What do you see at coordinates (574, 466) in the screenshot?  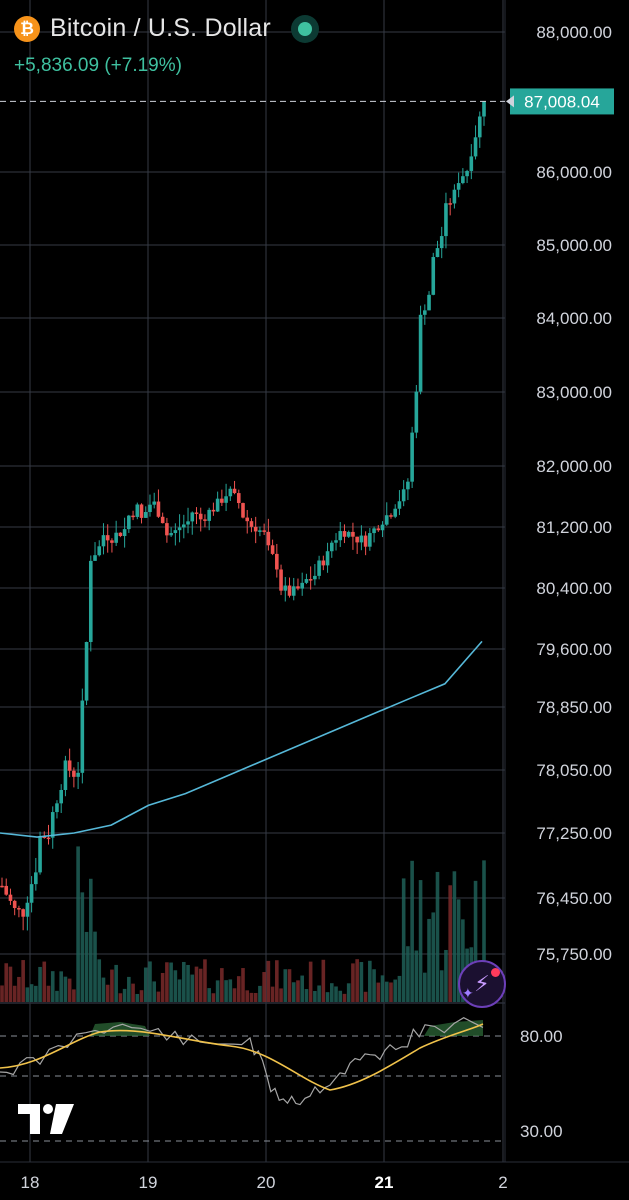 I see `price-axis-label: 82,000.00` at bounding box center [574, 466].